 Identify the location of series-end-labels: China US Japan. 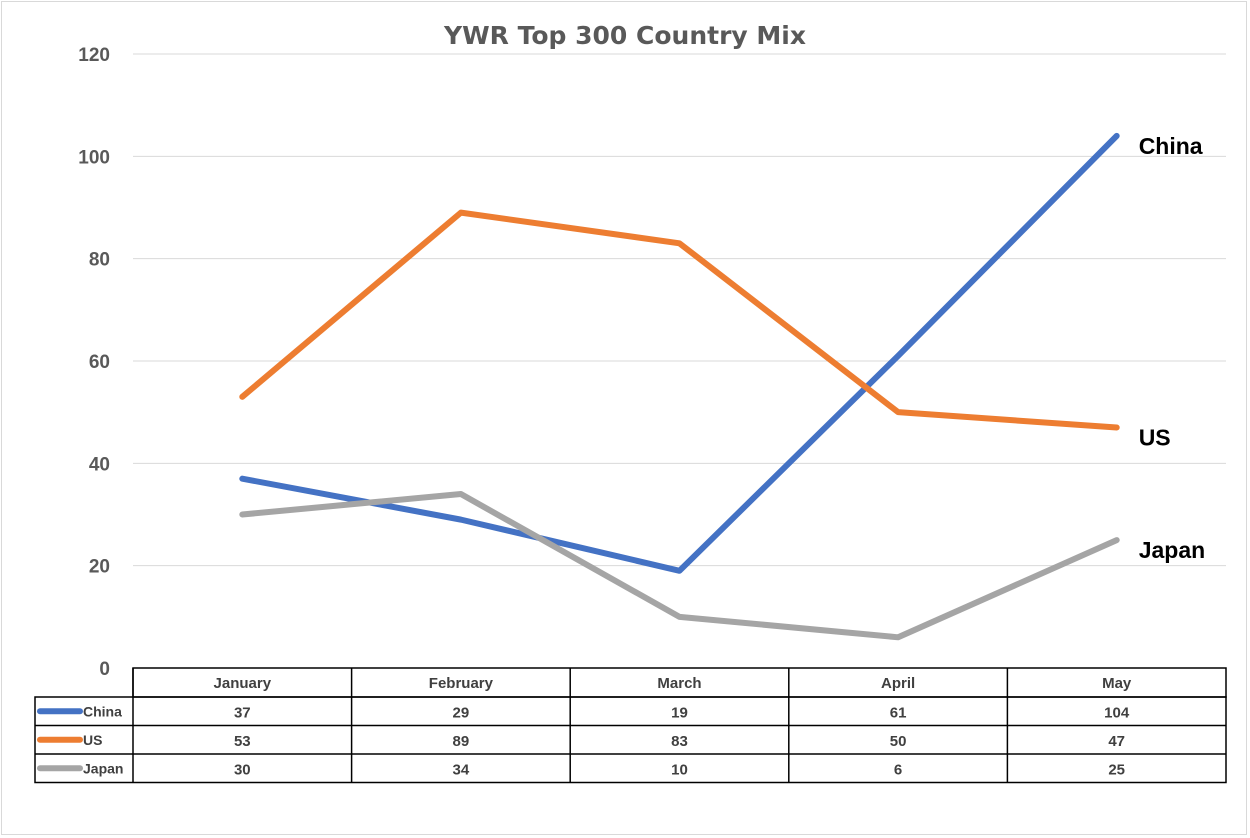
(1172, 348).